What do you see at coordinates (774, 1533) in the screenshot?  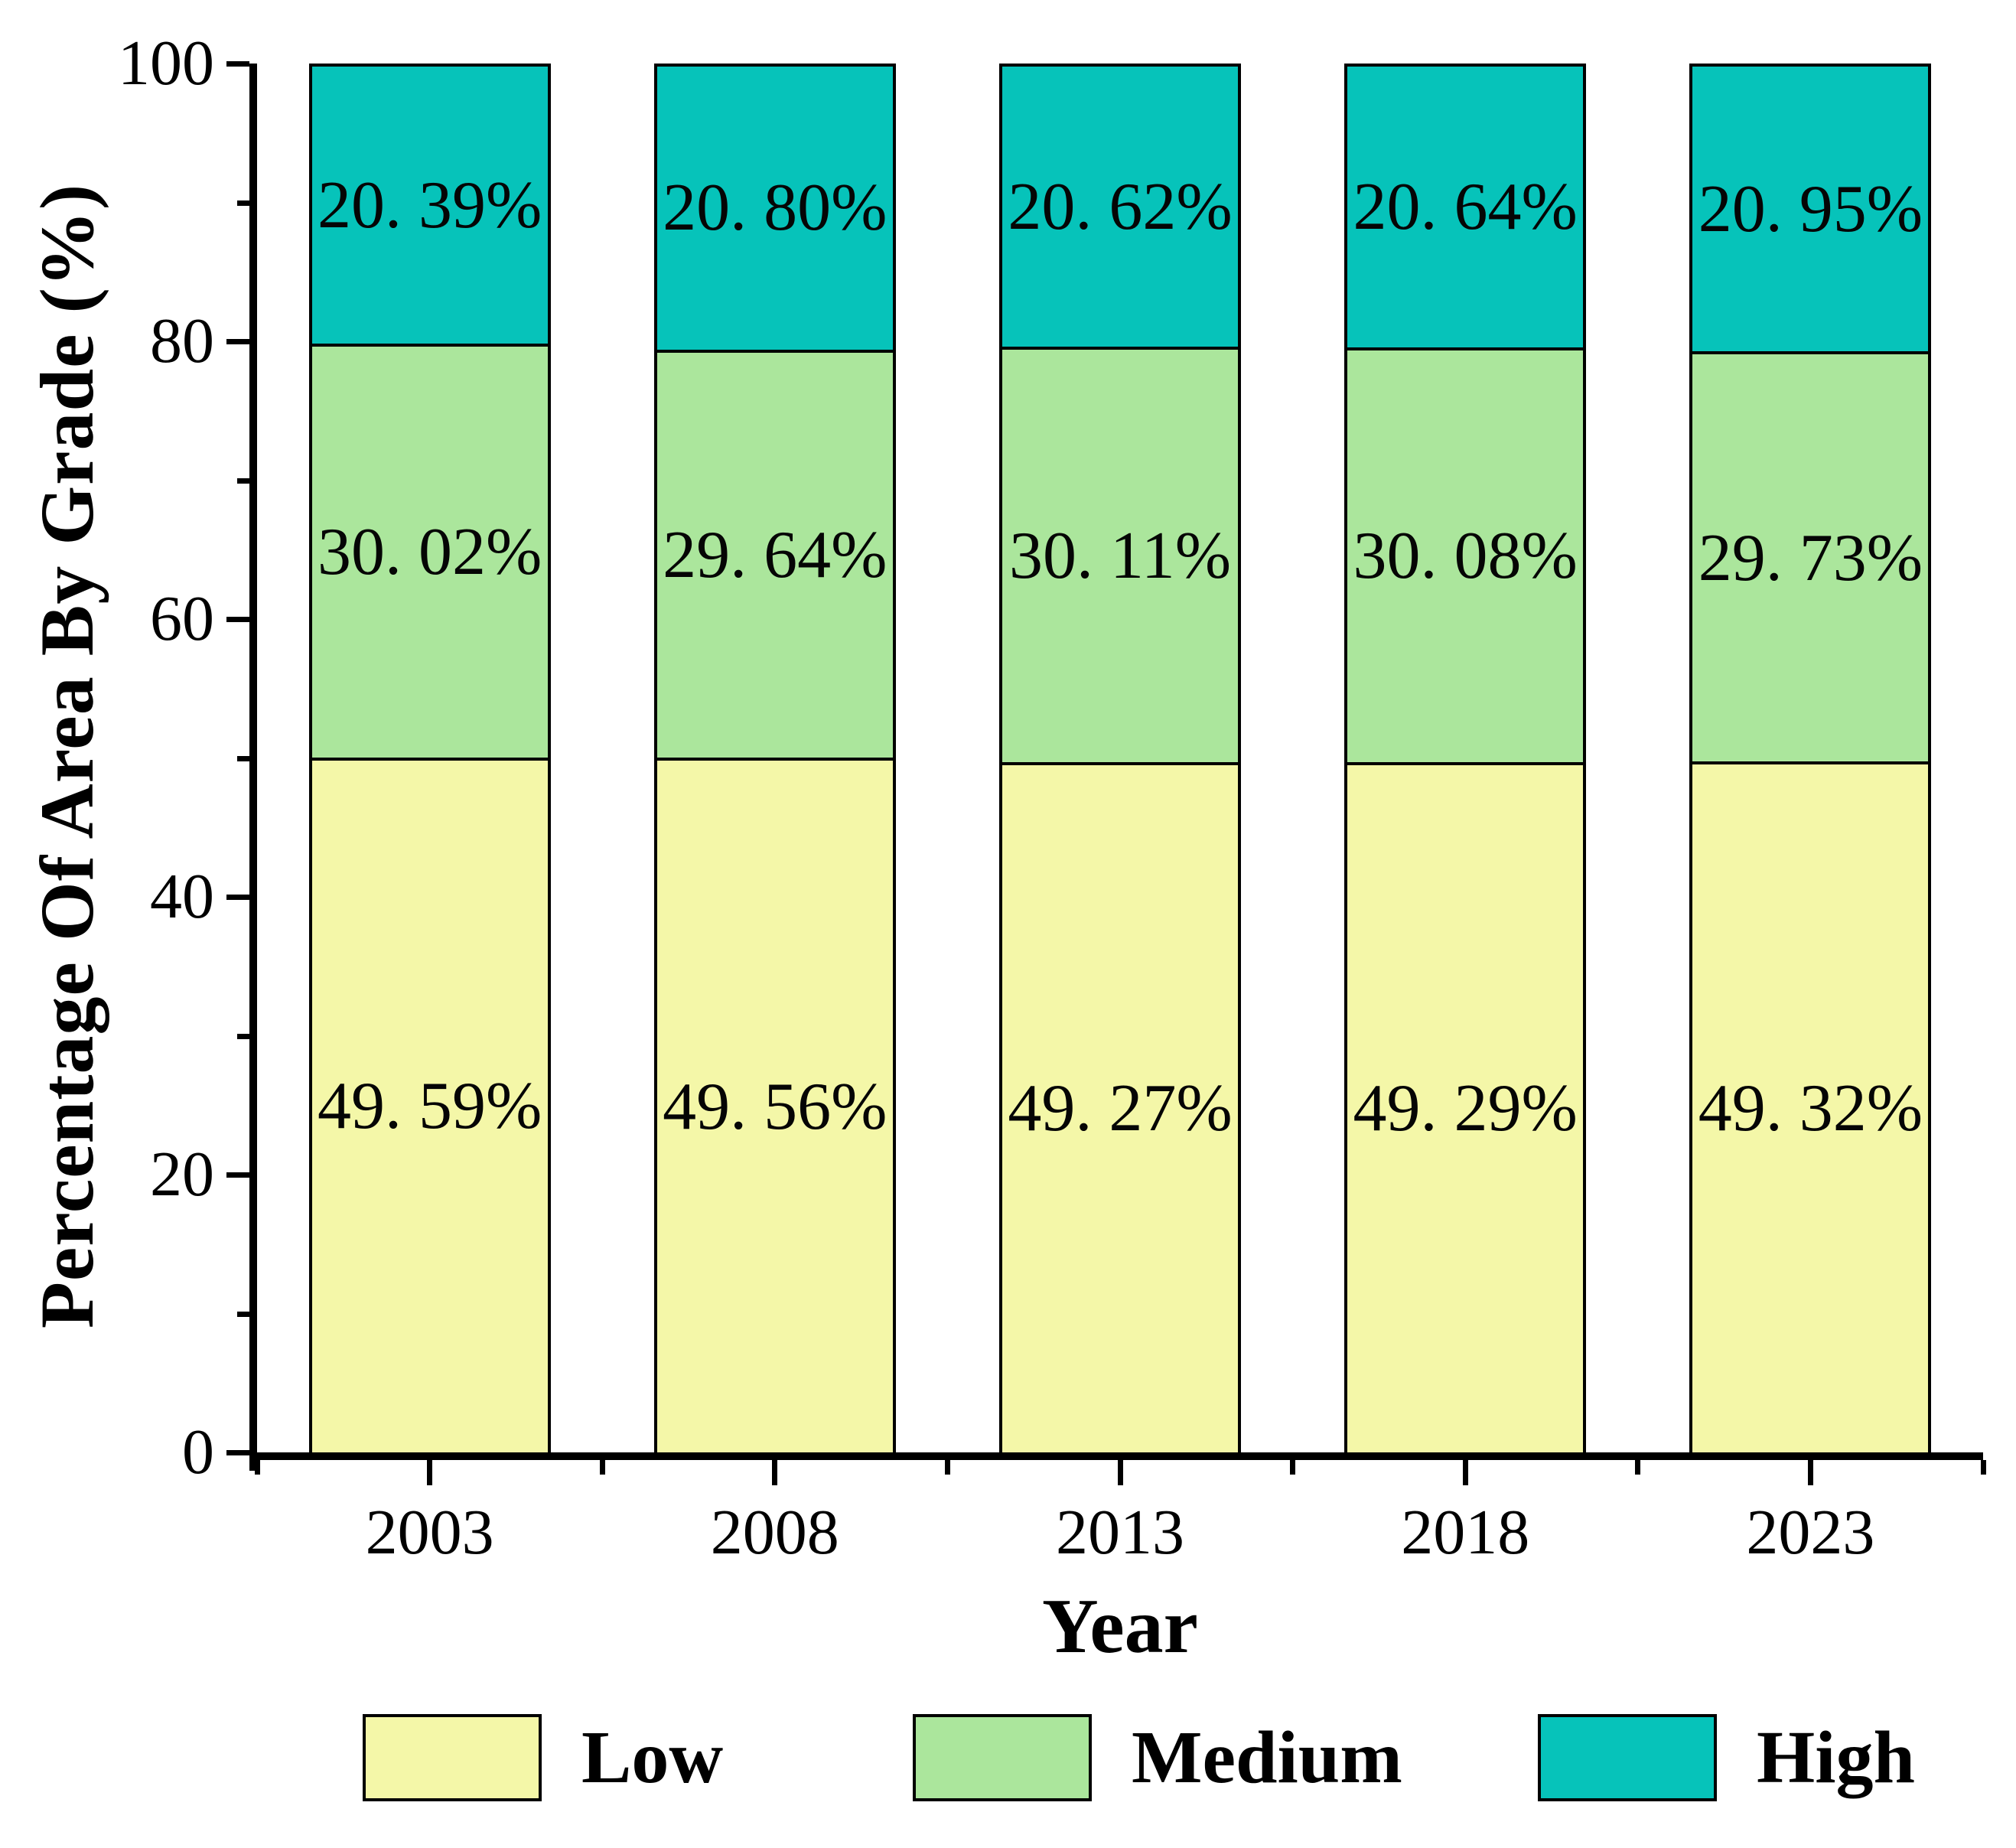 I see `x-axis-tick-label: 2008` at bounding box center [774, 1533].